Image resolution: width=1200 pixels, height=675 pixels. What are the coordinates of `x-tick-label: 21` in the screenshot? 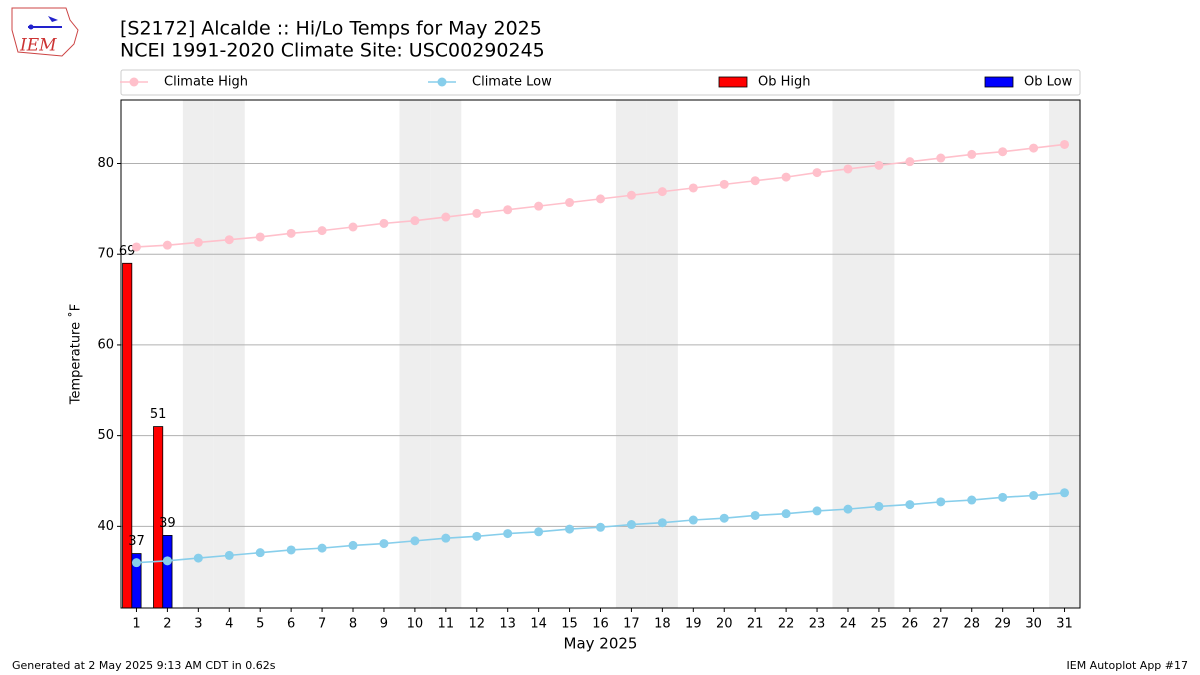 It's located at (755, 624).